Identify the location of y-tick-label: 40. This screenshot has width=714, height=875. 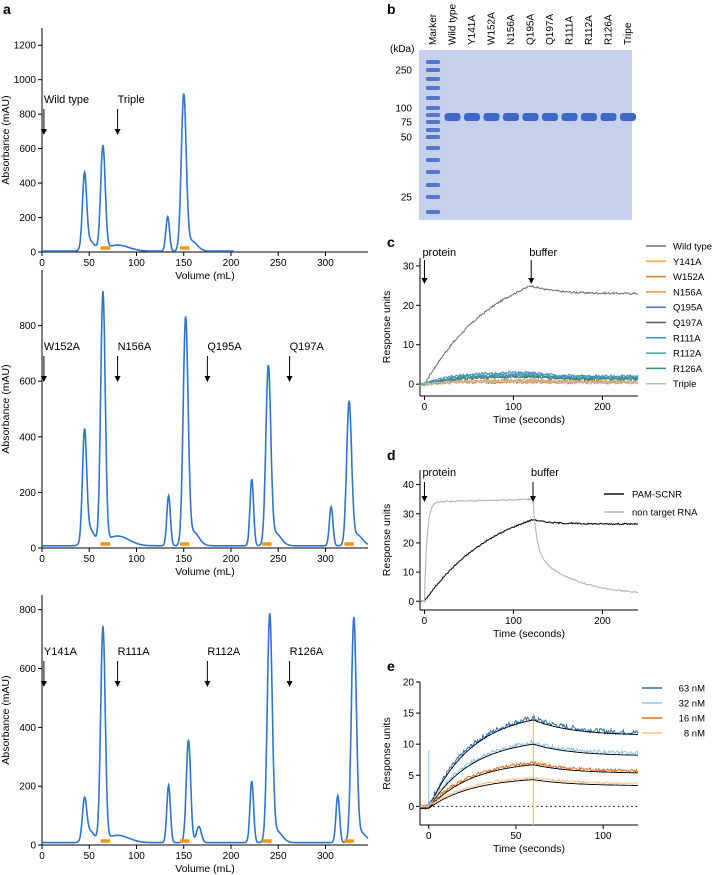
(409, 485).